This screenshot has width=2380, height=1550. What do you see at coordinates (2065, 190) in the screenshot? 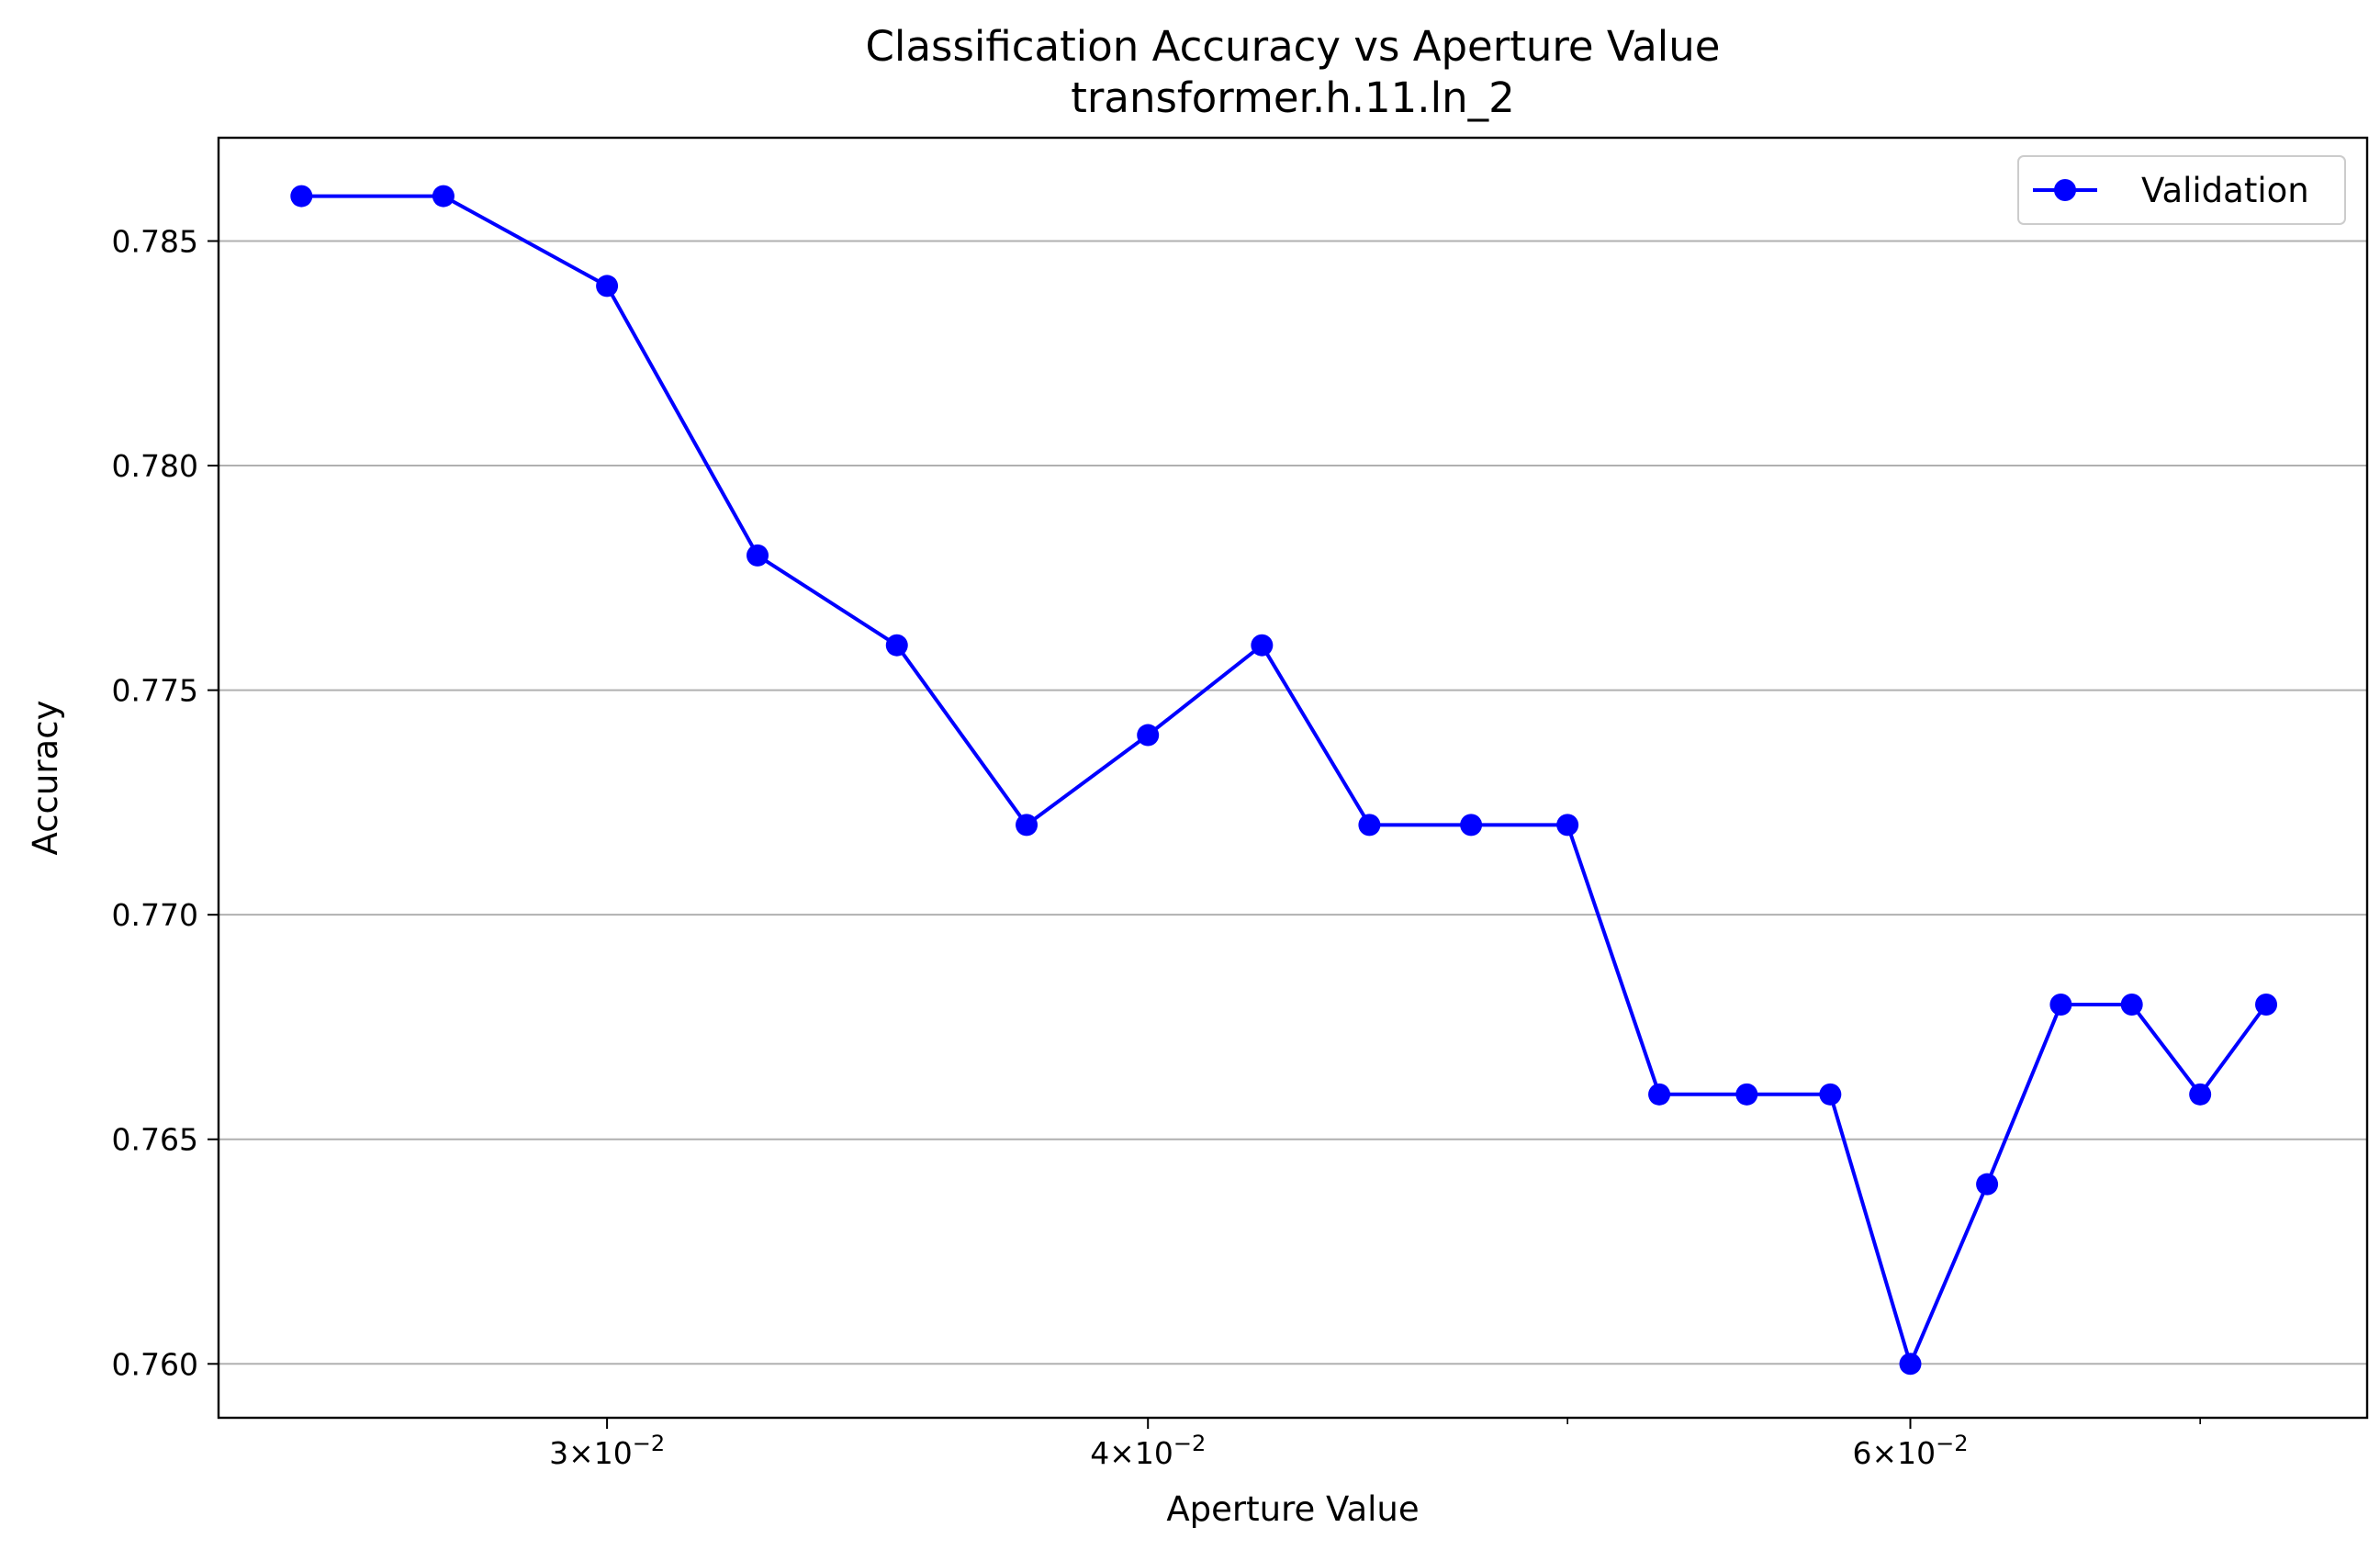
I see `legend-marker-sample` at bounding box center [2065, 190].